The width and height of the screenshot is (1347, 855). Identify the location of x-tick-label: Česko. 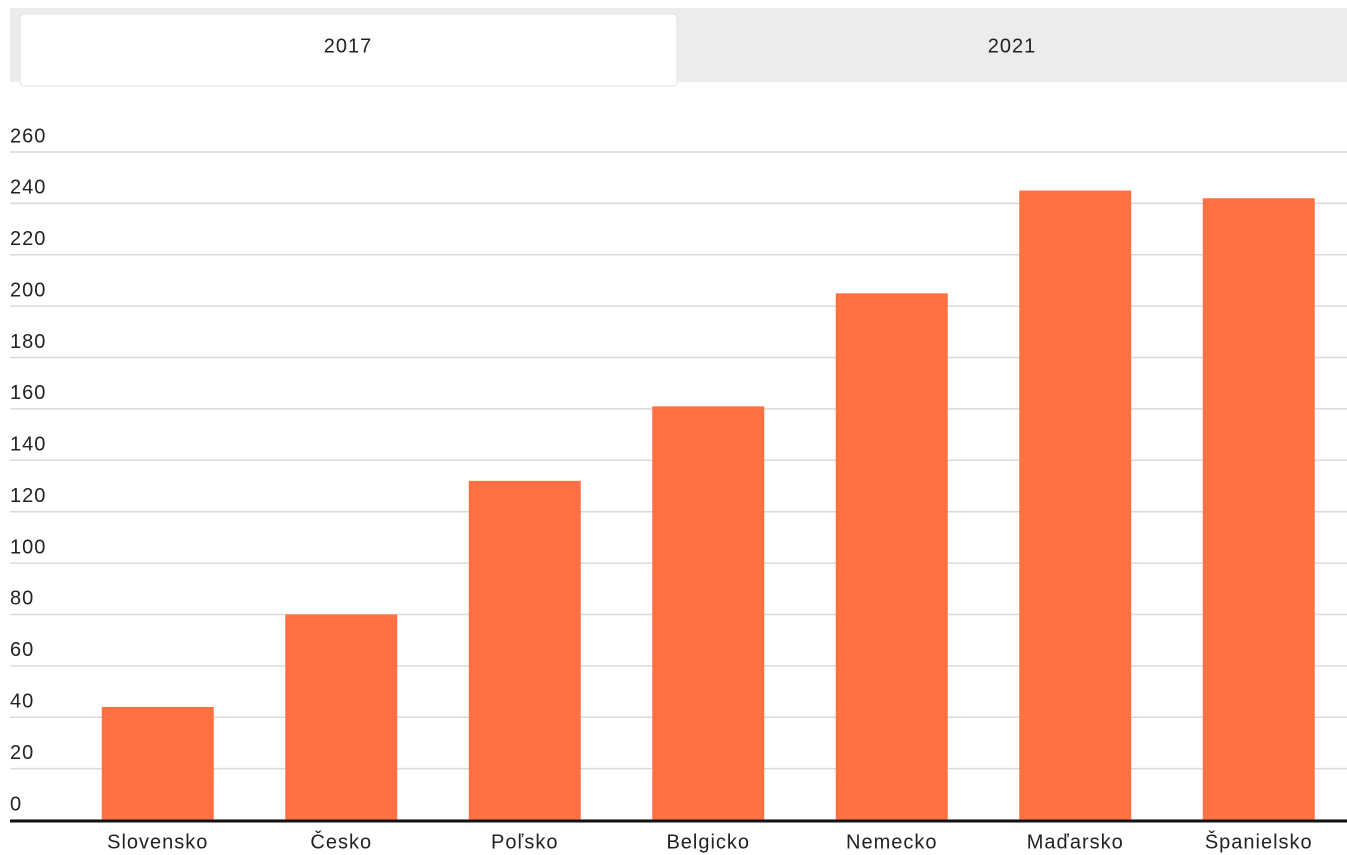
(341, 841).